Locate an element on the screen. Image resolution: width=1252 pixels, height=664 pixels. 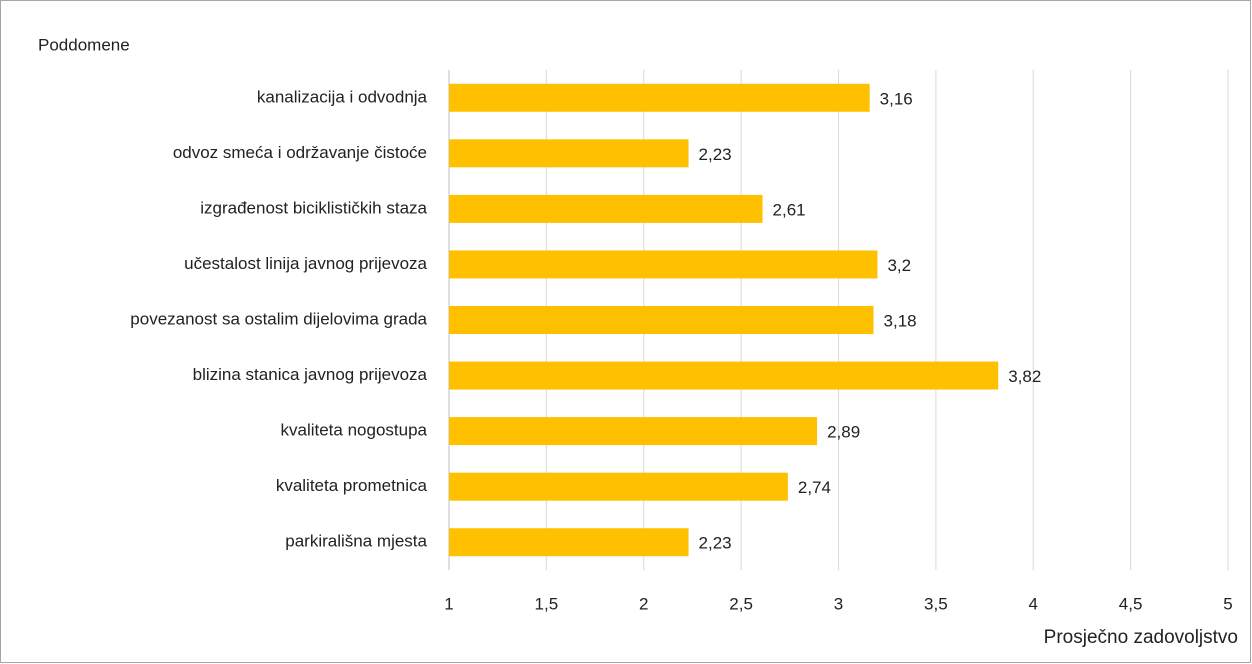
x-axis-title: Prosječno zadovoljstvo is located at coordinates (1141, 637).